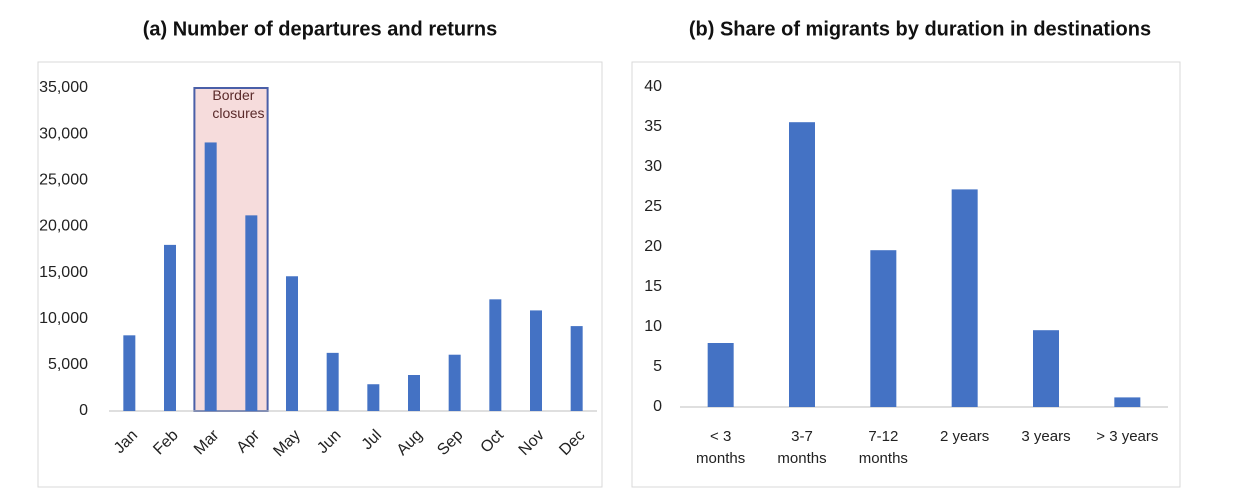 This screenshot has width=1237, height=490. What do you see at coordinates (249, 441) in the screenshot?
I see `x-tick-label: Apr` at bounding box center [249, 441].